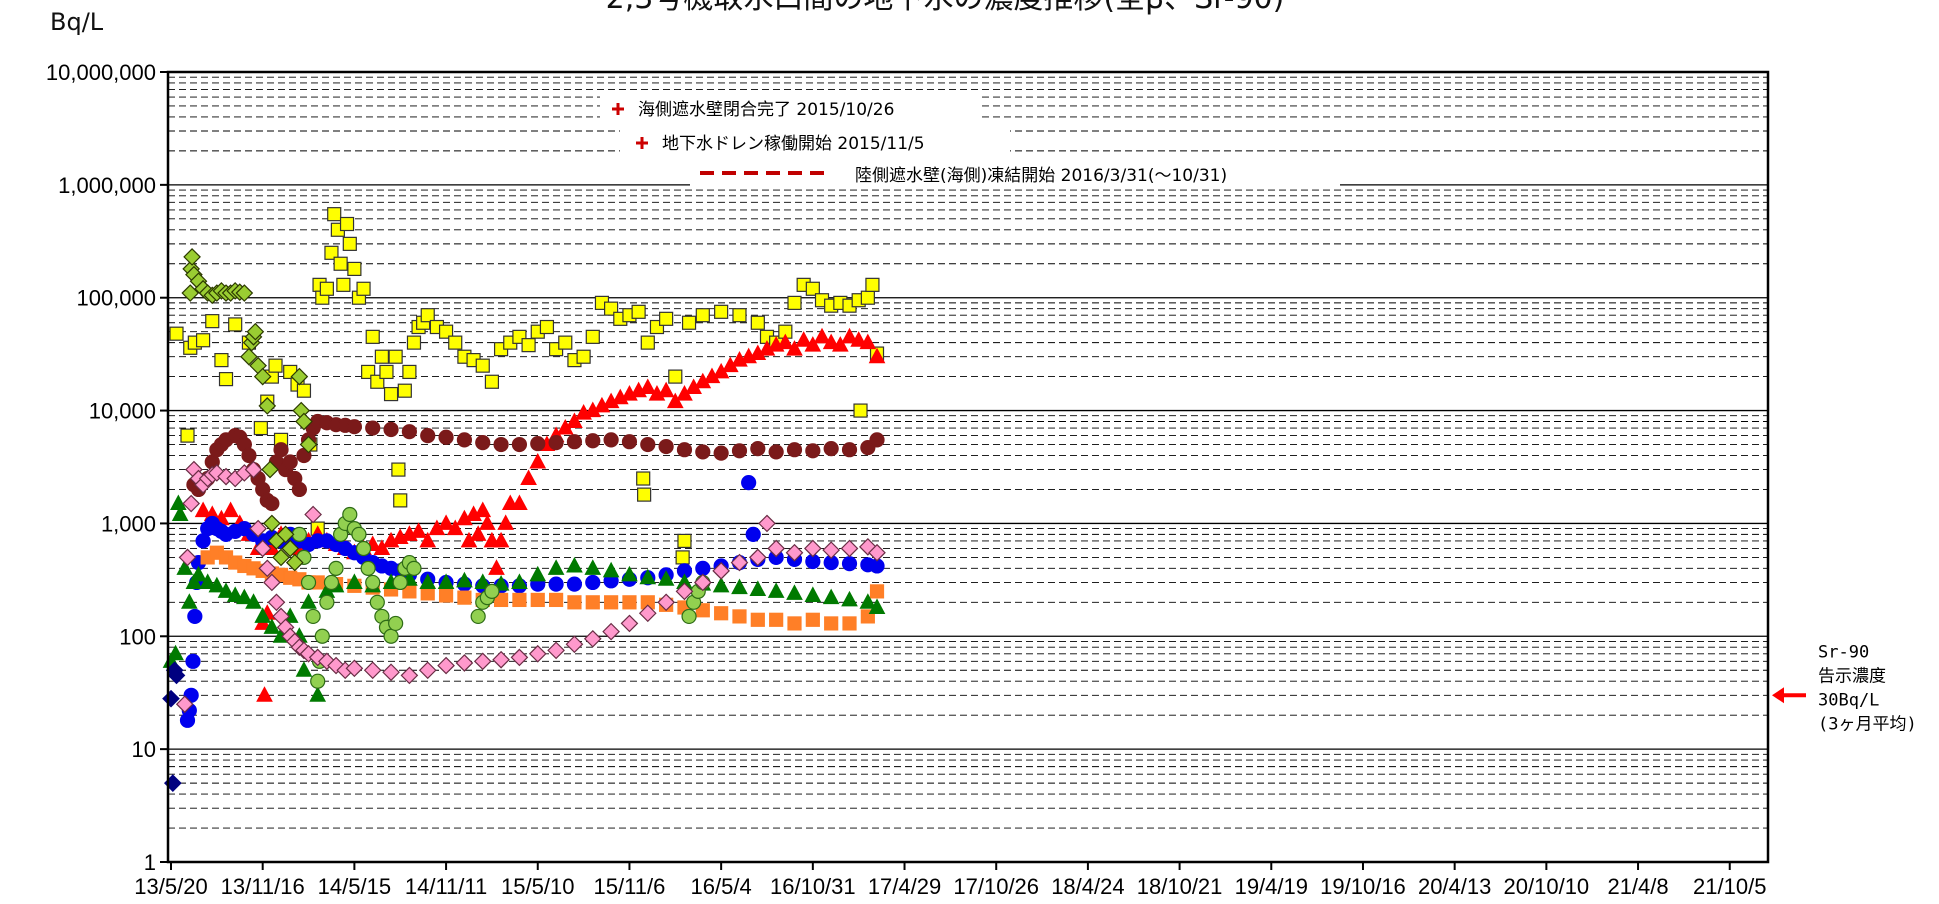 The image size is (1939, 904). What do you see at coordinates (137, 636) in the screenshot?
I see `y-tick-label: 100` at bounding box center [137, 636].